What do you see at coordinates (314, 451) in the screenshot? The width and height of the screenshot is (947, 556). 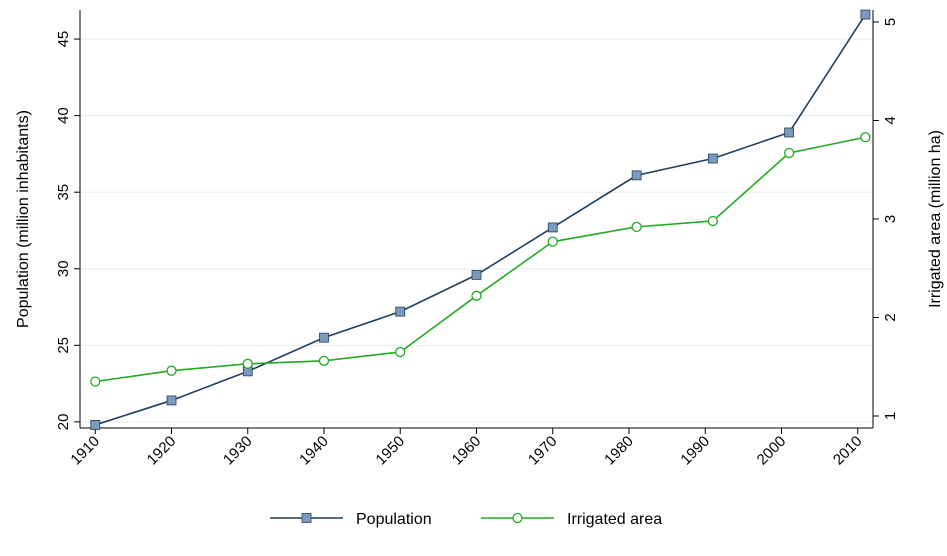 I see `x-tick-label: 1940` at bounding box center [314, 451].